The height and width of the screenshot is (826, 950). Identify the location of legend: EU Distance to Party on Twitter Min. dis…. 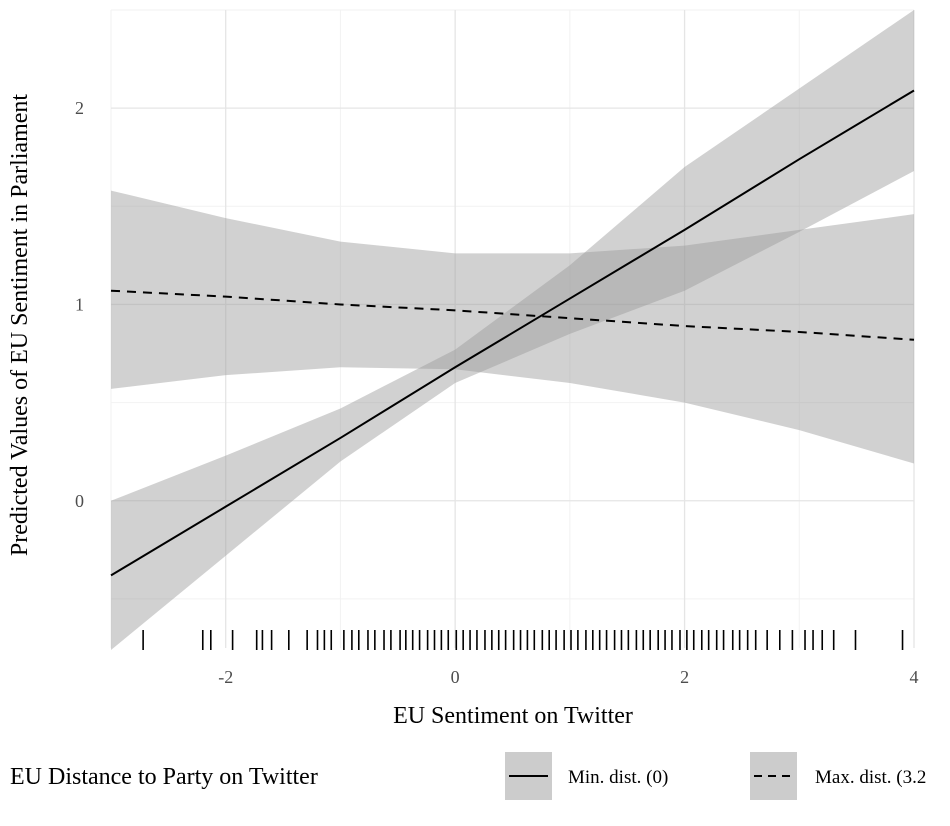
(468, 776).